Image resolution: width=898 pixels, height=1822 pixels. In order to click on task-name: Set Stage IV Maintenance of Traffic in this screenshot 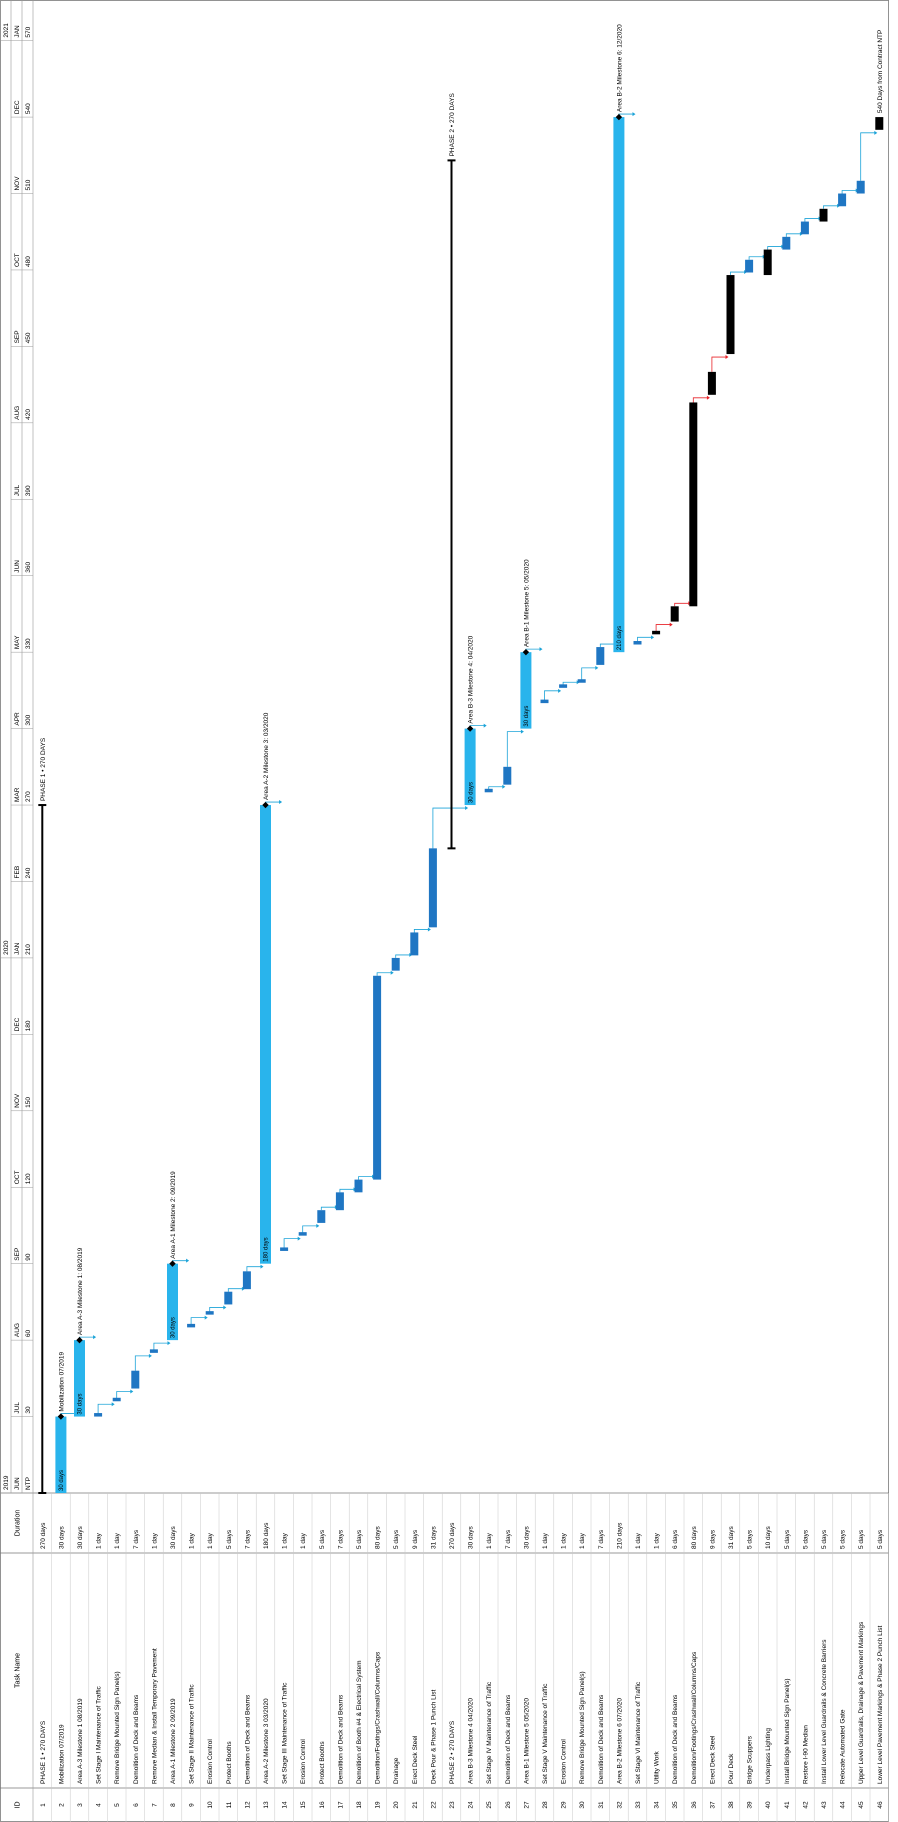, I will do `click(489, 1732)`.